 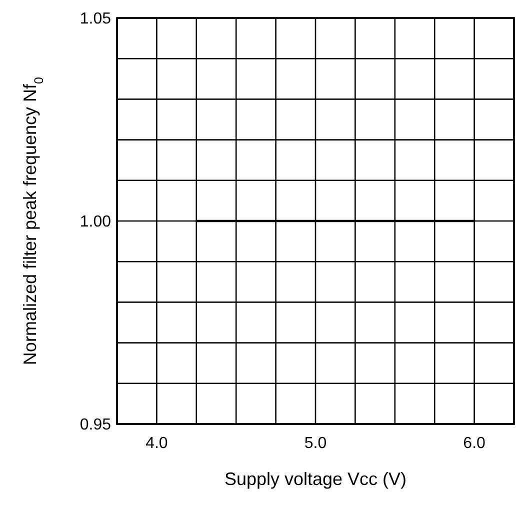 What do you see at coordinates (96, 222) in the screenshot?
I see `y-tick-label: 1.00` at bounding box center [96, 222].